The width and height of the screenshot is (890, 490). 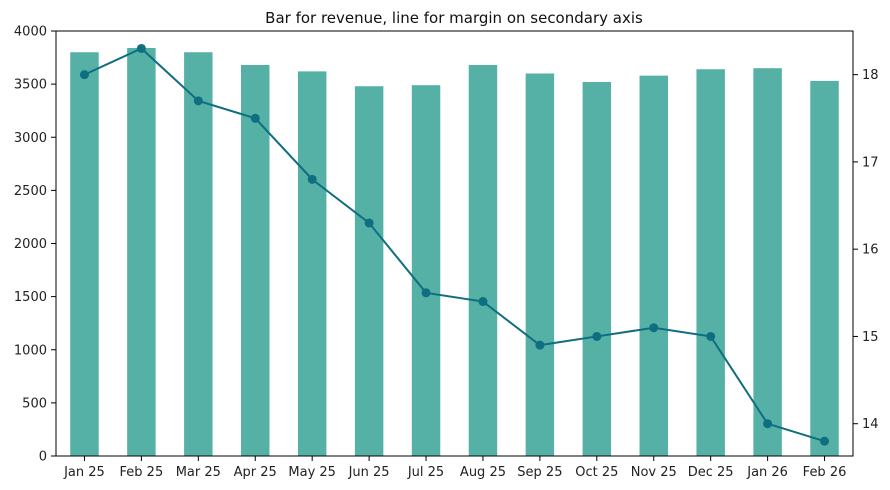 I want to click on x-tick-label: Nov 25, so click(x=654, y=472).